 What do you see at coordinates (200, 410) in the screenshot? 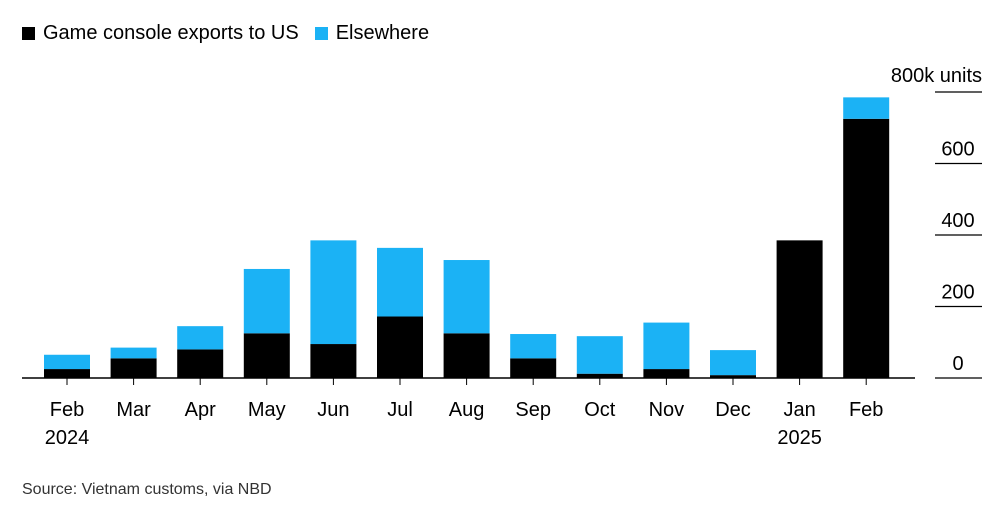
I see `x-tick-label: Apr` at bounding box center [200, 410].